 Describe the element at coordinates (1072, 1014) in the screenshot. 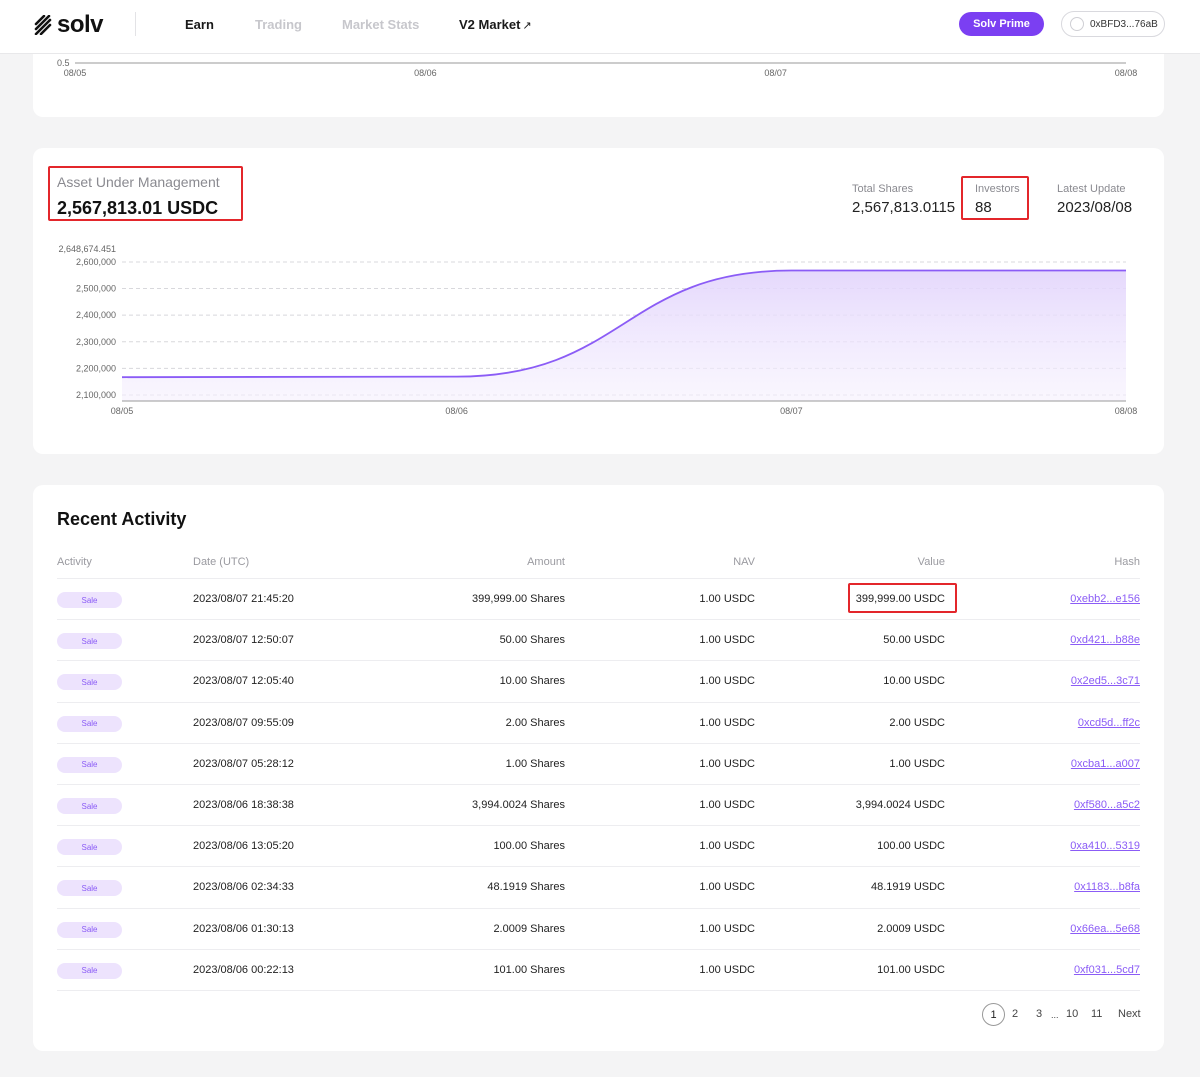

I see `page-10-button: 10` at that location.